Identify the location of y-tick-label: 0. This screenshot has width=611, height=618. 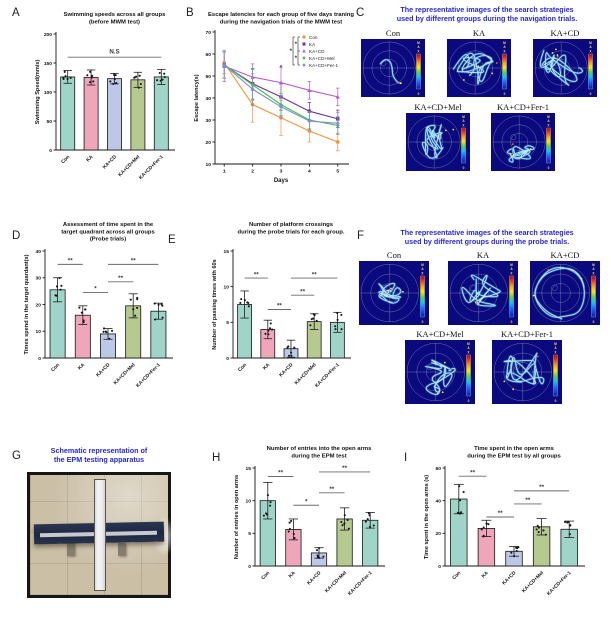
(50, 151).